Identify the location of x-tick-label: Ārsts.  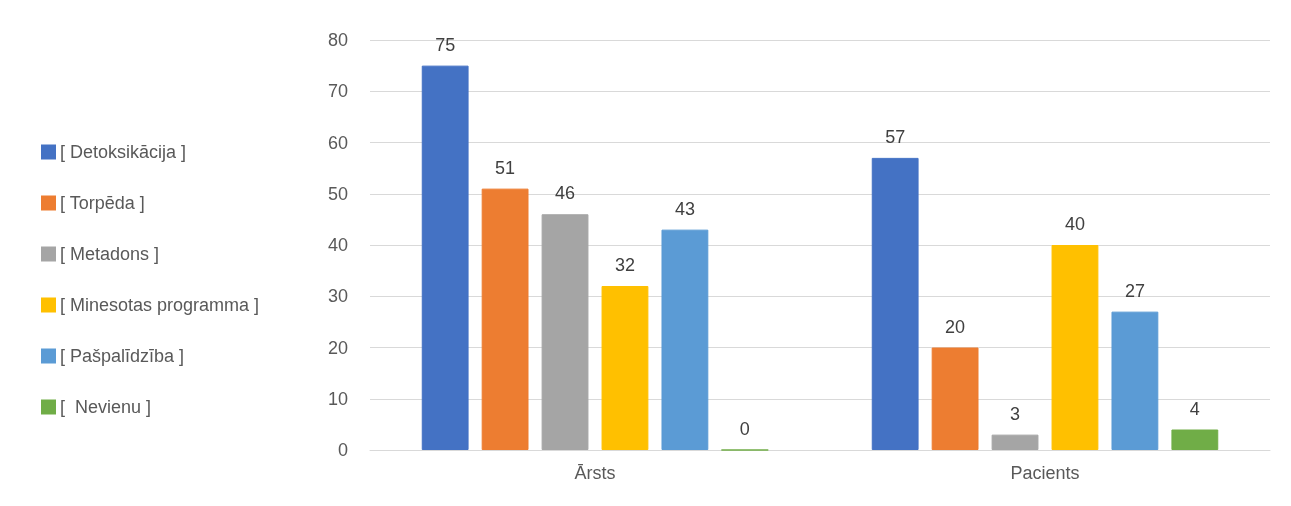
(595, 473).